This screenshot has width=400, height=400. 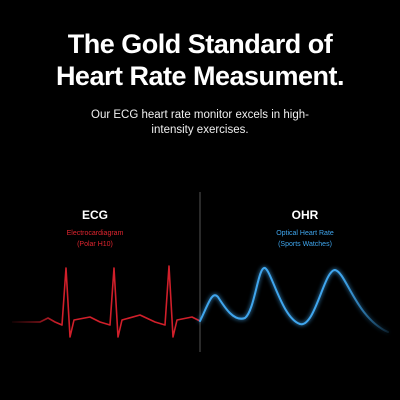 I want to click on subtitle-line: intensity exercises., so click(x=199, y=130).